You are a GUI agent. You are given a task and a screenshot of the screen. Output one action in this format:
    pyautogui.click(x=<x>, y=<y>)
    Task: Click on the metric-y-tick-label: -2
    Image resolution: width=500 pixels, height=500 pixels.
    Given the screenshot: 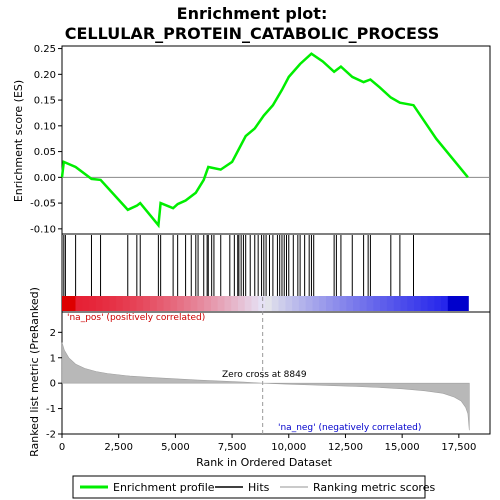 What is the action you would take?
    pyautogui.click(x=51, y=435)
    